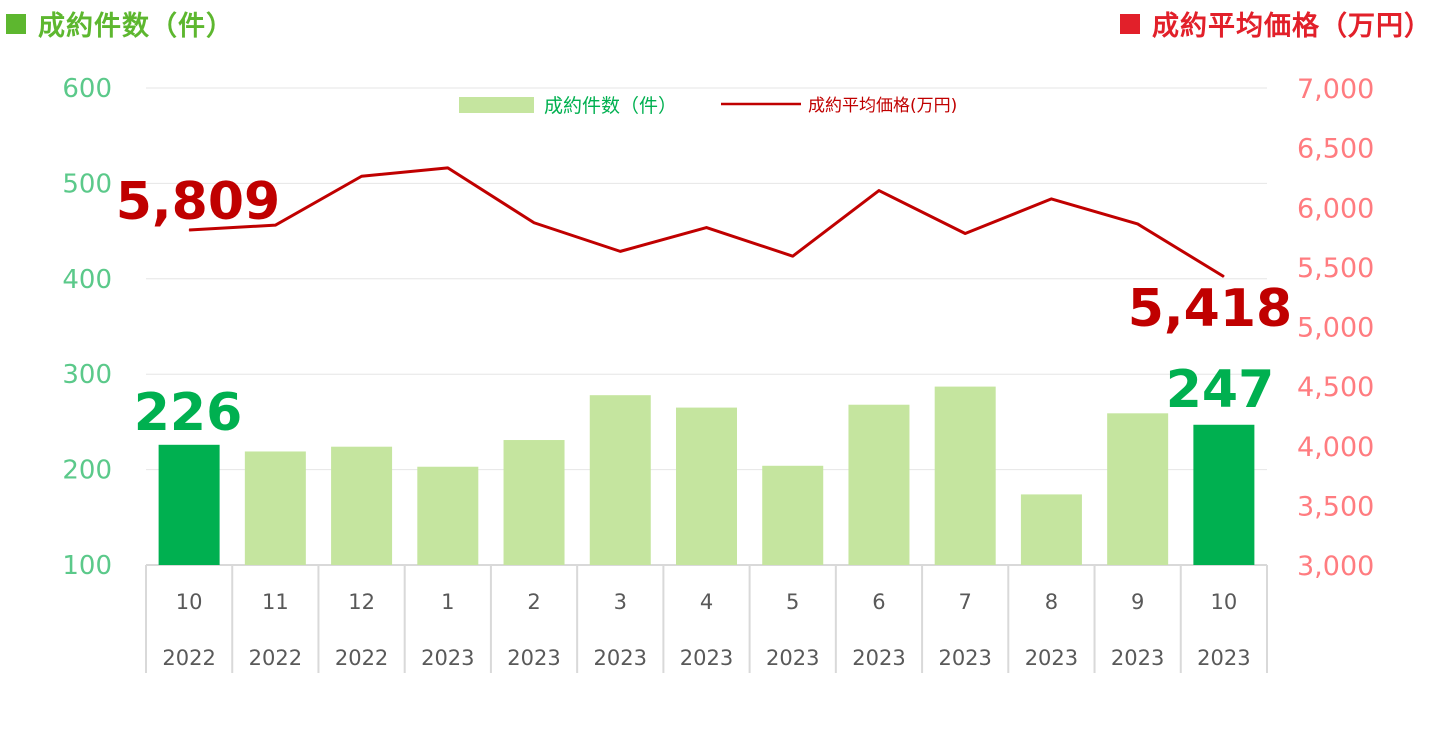 This screenshot has height=738, width=1440. What do you see at coordinates (361, 602) in the screenshot?
I see `category-month-label: 12` at bounding box center [361, 602].